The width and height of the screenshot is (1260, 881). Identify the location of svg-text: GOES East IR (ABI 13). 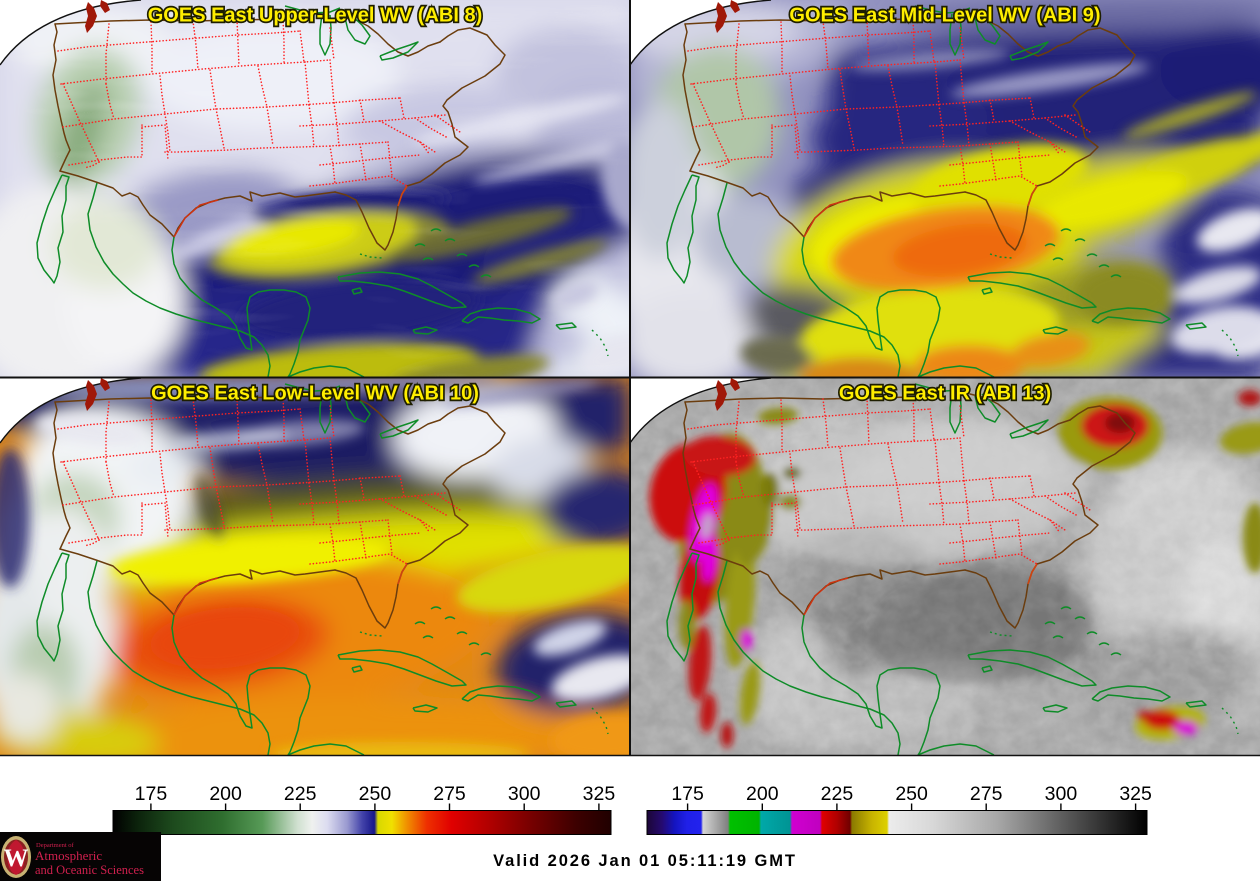
(945, 394).